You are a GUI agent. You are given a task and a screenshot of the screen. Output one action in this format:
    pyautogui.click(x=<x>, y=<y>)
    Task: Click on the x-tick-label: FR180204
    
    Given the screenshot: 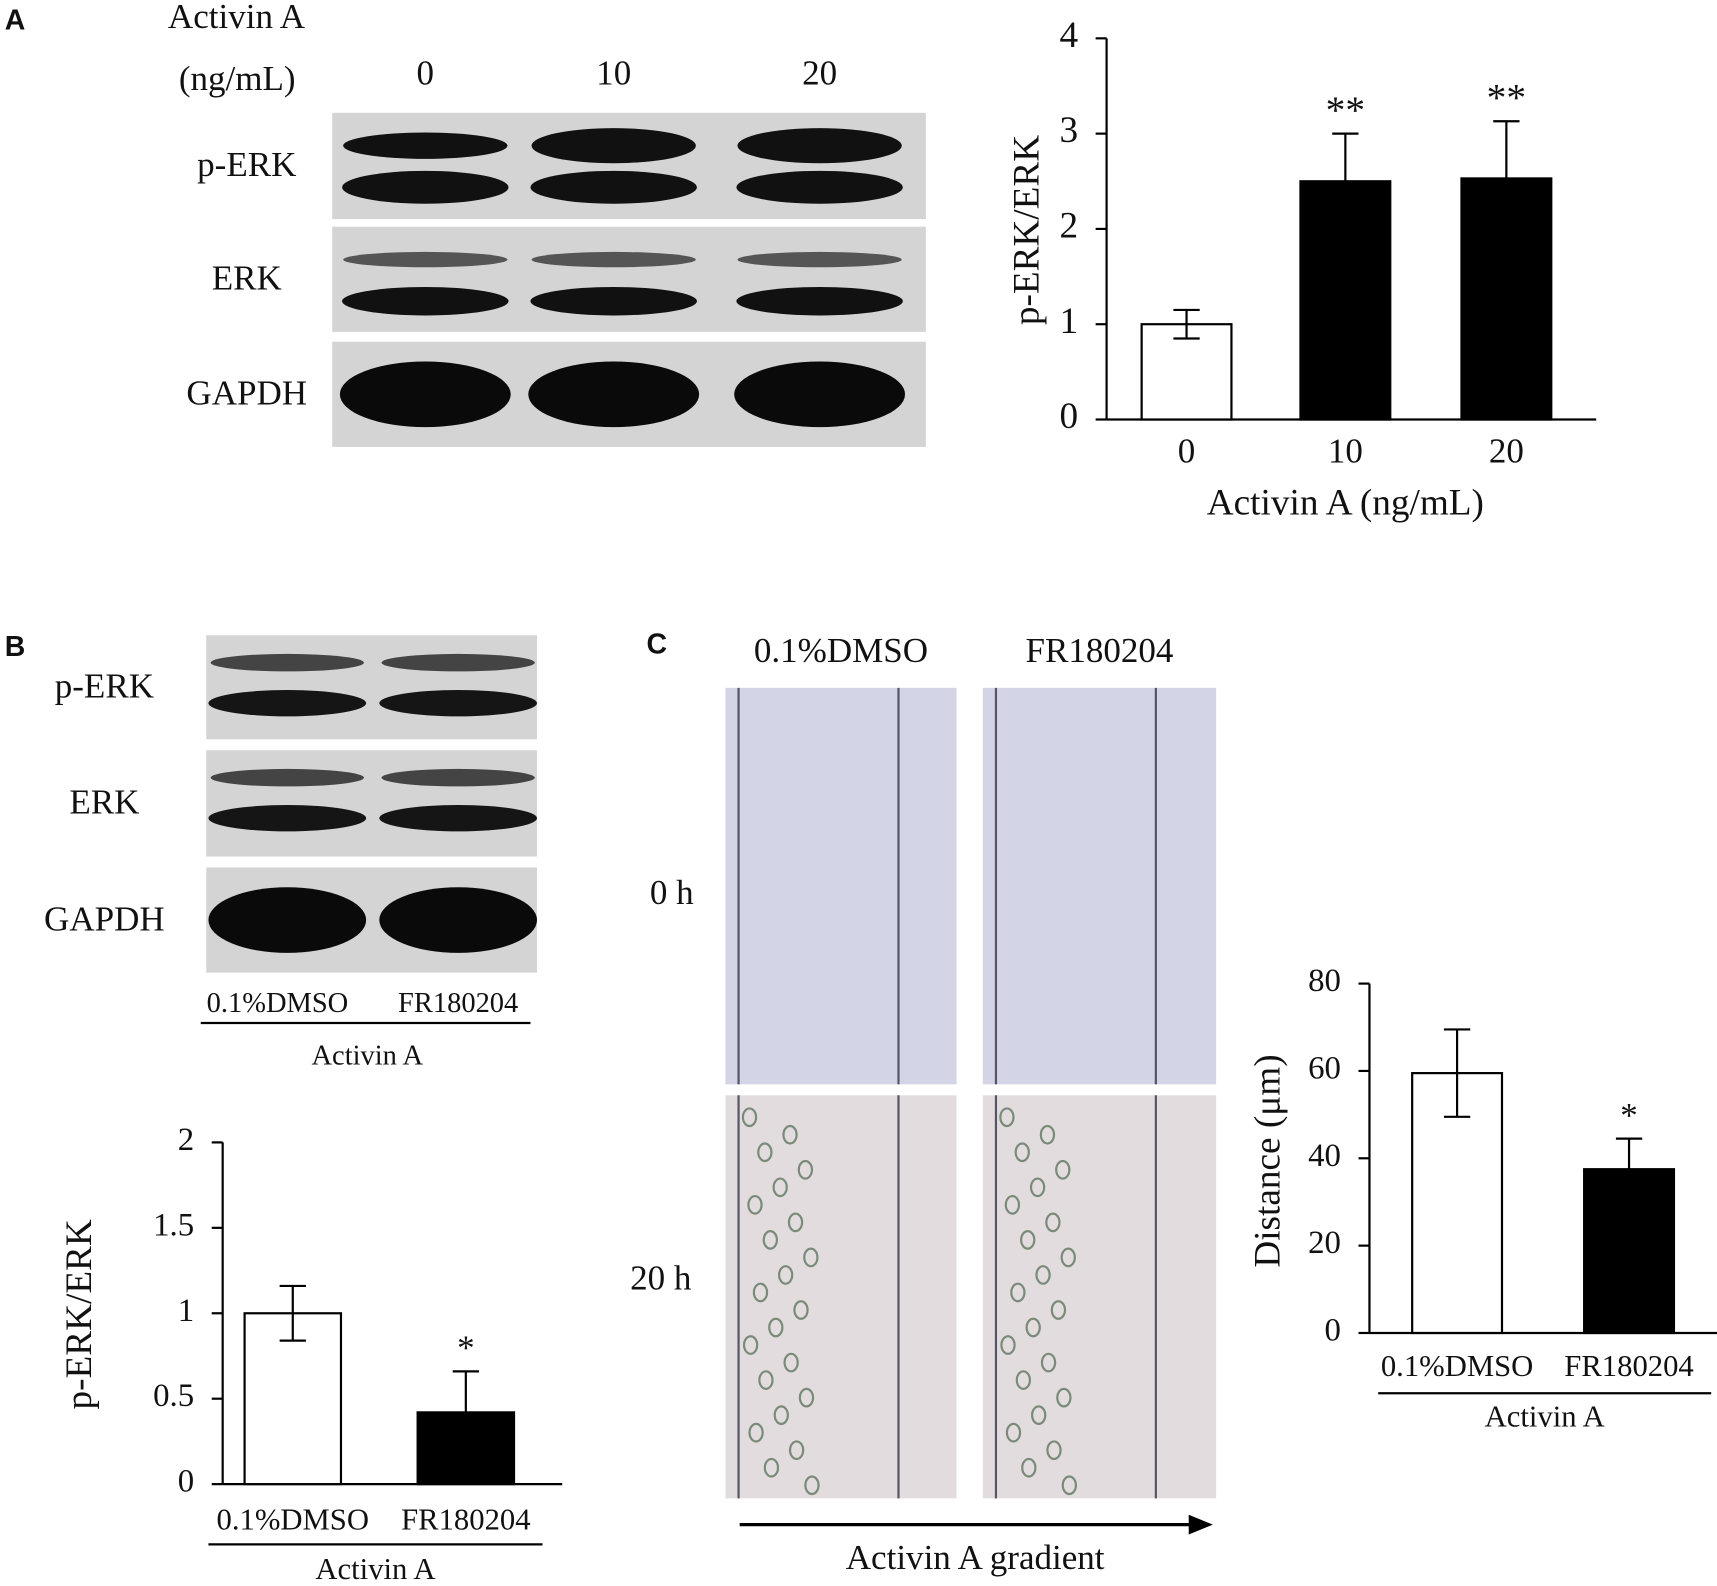 What is the action you would take?
    pyautogui.click(x=465, y=1520)
    